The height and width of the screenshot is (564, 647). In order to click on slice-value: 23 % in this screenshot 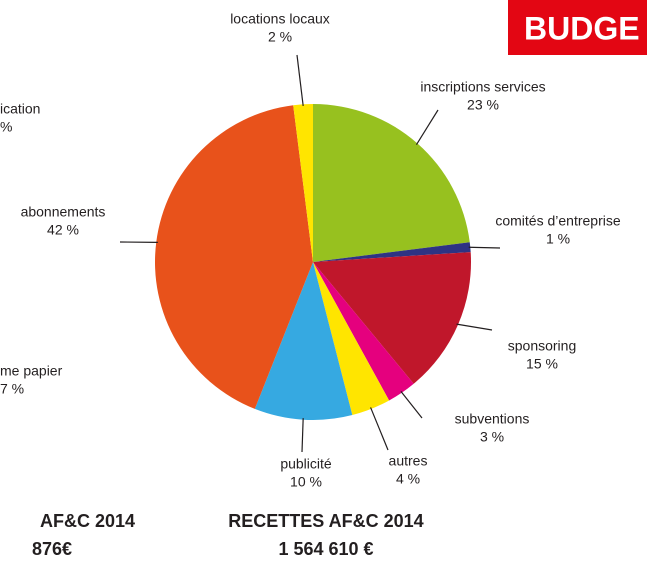, I will do `click(483, 105)`.